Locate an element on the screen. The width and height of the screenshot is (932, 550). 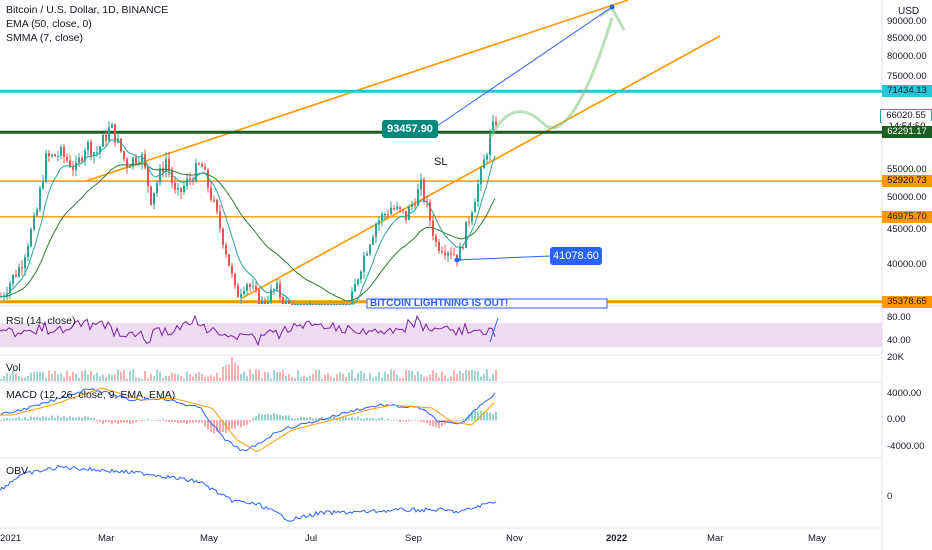
news-box is located at coordinates (487, 303).